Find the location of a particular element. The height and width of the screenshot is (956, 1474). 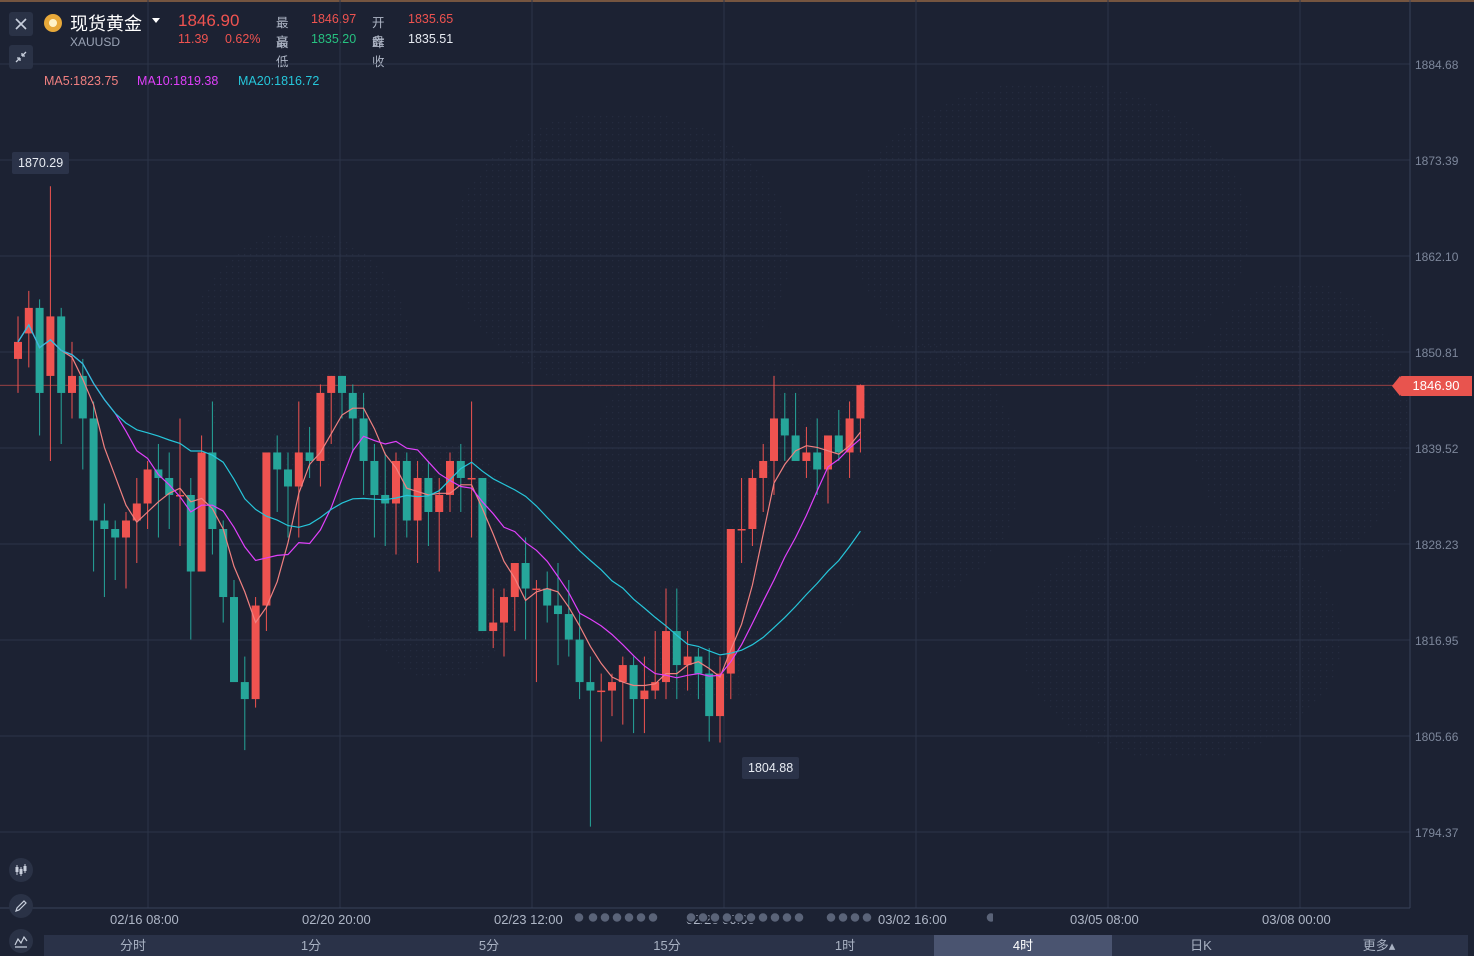

instrument-symbol: XAUUSD is located at coordinates (95, 42).